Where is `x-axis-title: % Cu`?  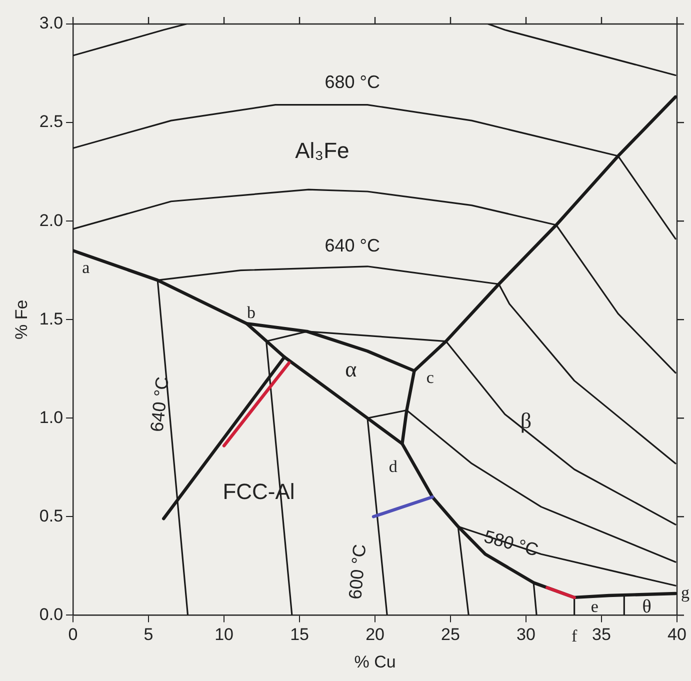
x-axis-title: % Cu is located at coordinates (375, 662).